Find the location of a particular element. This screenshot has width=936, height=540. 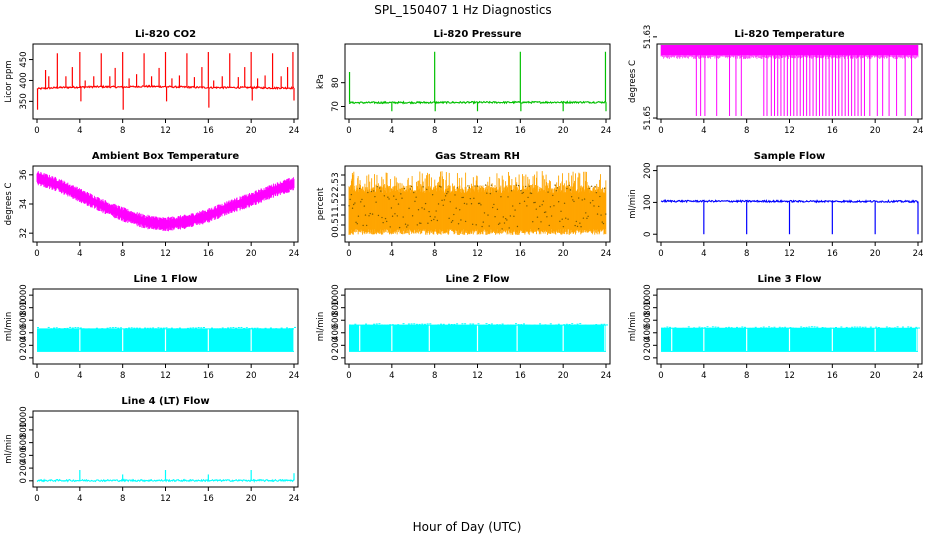

chart-title: Li-820 Pressure is located at coordinates (477, 34).